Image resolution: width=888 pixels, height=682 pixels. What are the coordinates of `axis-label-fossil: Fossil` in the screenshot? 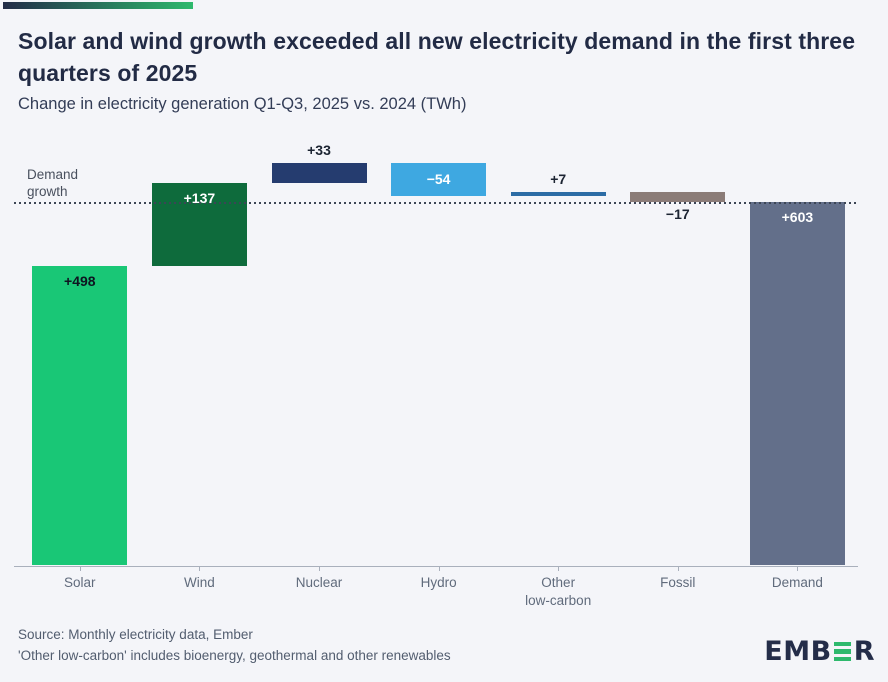 It's located at (678, 582).